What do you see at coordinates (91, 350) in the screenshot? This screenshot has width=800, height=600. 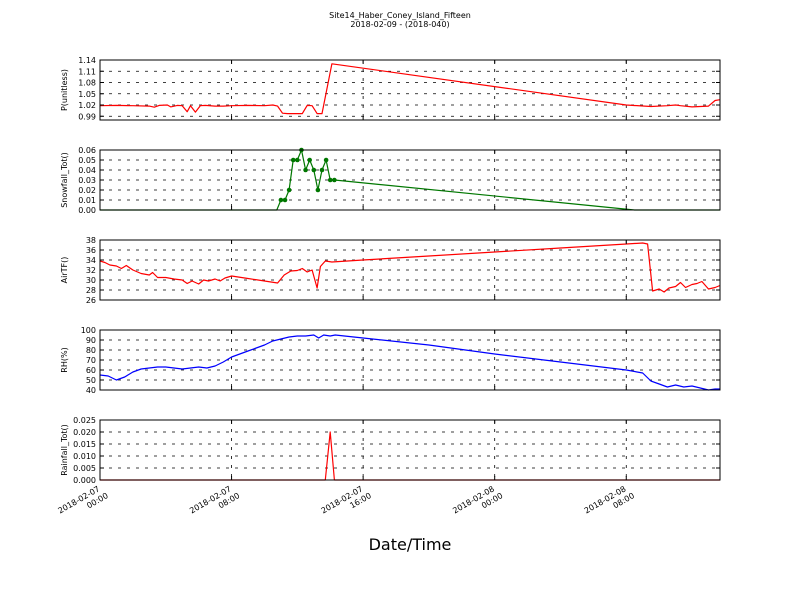 I see `y-tick-label: 80` at bounding box center [91, 350].